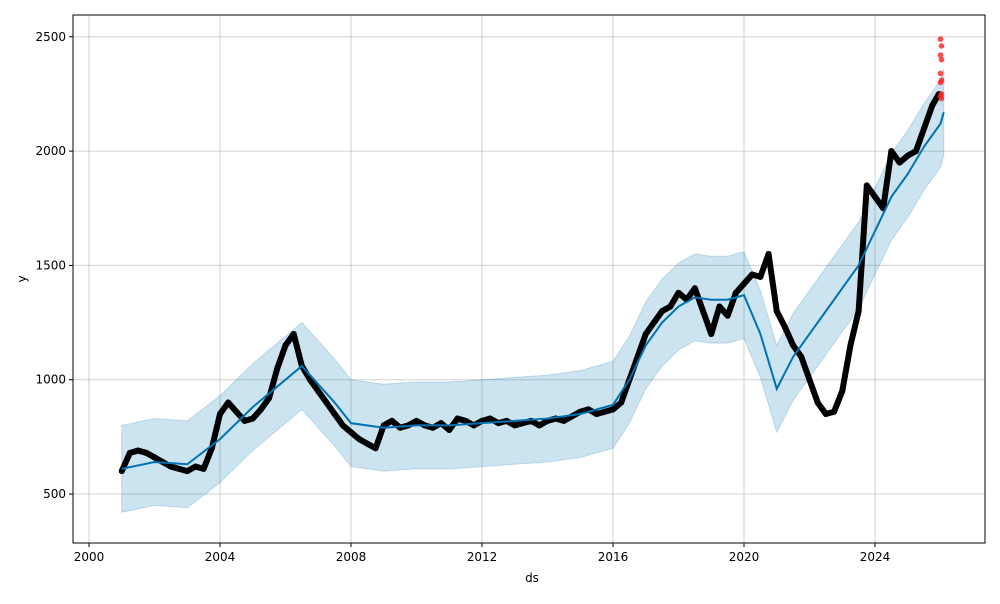 This screenshot has width=1000, height=604. What do you see at coordinates (22, 278) in the screenshot?
I see `y-axis-label: y` at bounding box center [22, 278].